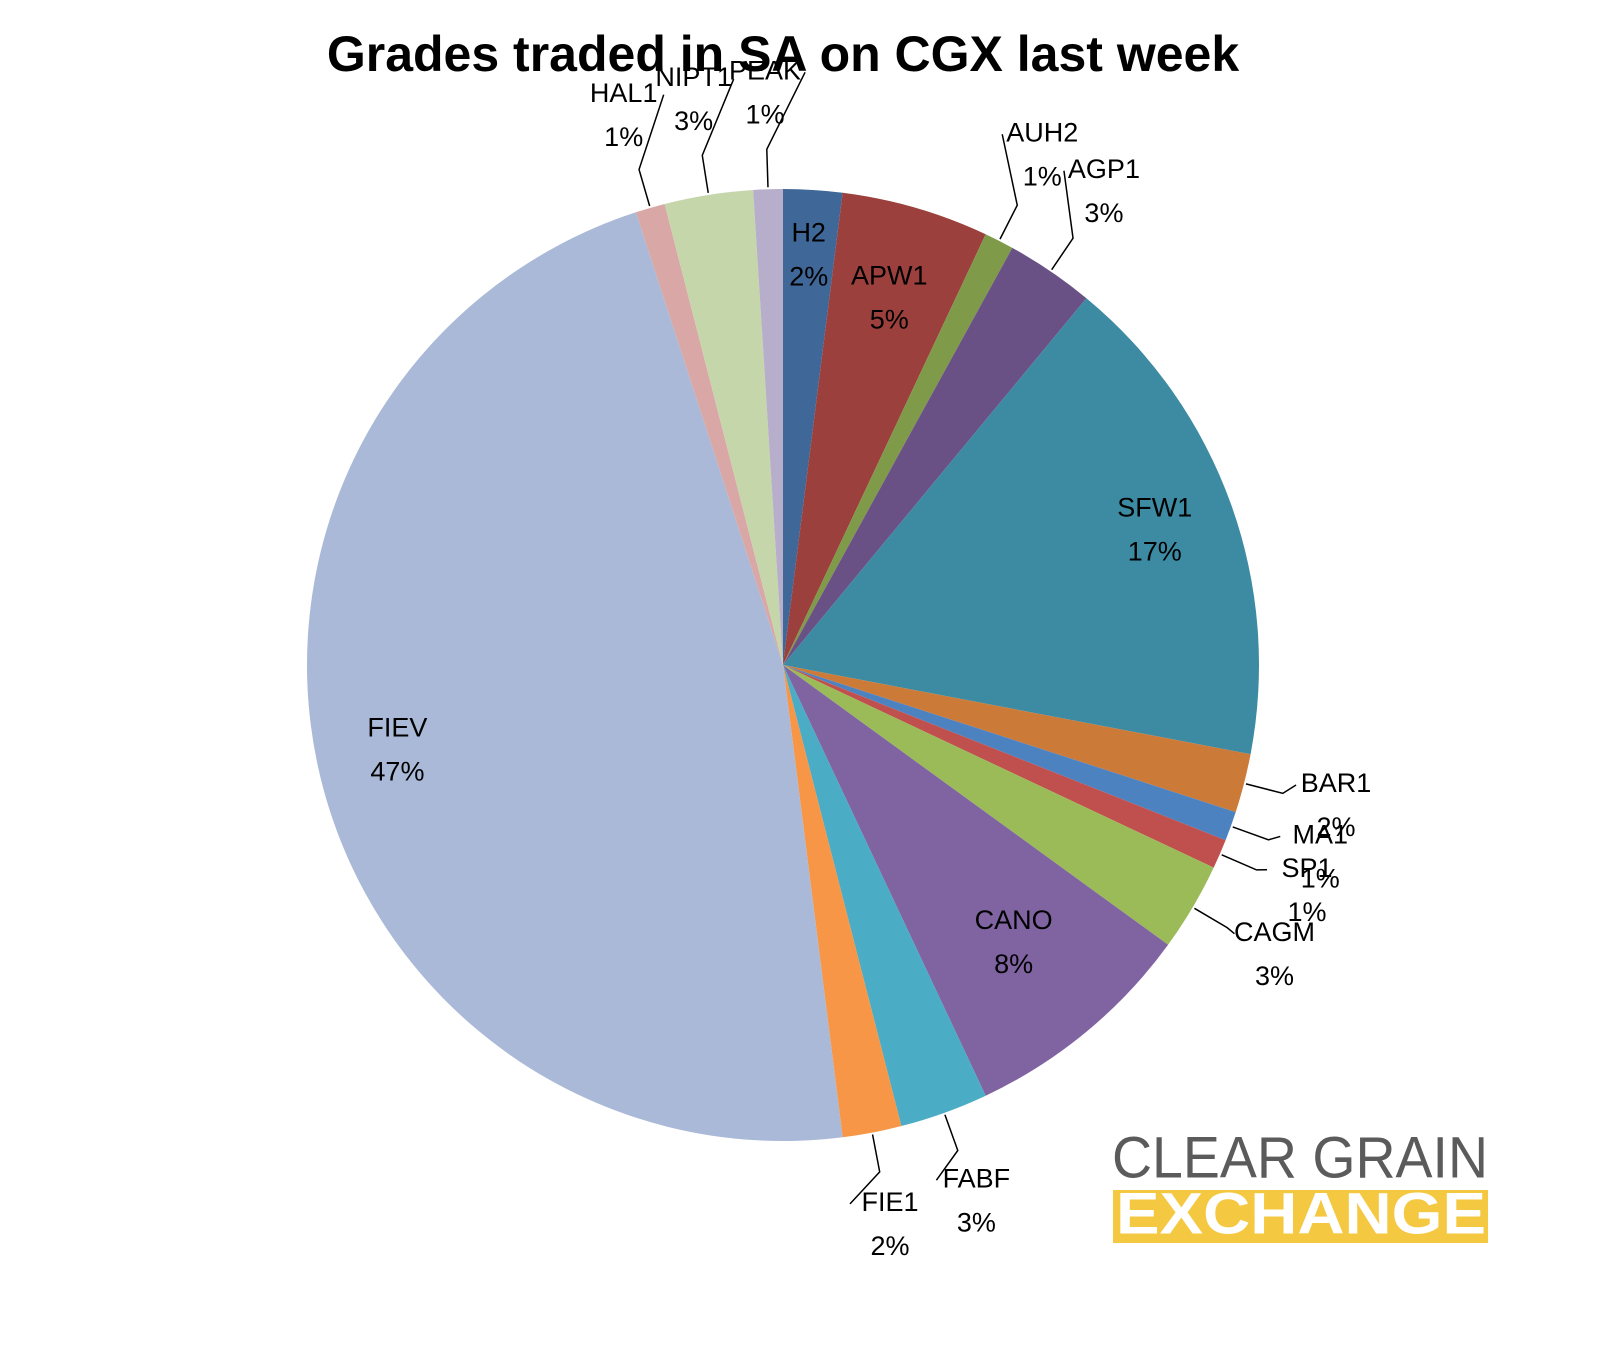 This screenshot has height=1351, width=1609. What do you see at coordinates (765, 70) in the screenshot?
I see `slice-label: PEAK` at bounding box center [765, 70].